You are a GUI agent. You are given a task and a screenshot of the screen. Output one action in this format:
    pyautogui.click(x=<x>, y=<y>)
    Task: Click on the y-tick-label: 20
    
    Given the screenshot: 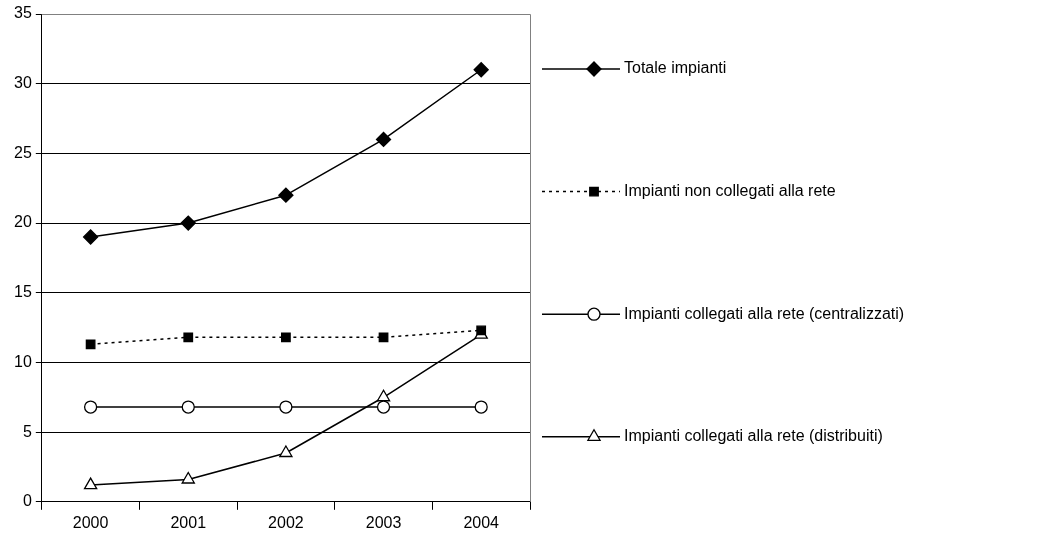 What is the action you would take?
    pyautogui.click(x=23, y=222)
    